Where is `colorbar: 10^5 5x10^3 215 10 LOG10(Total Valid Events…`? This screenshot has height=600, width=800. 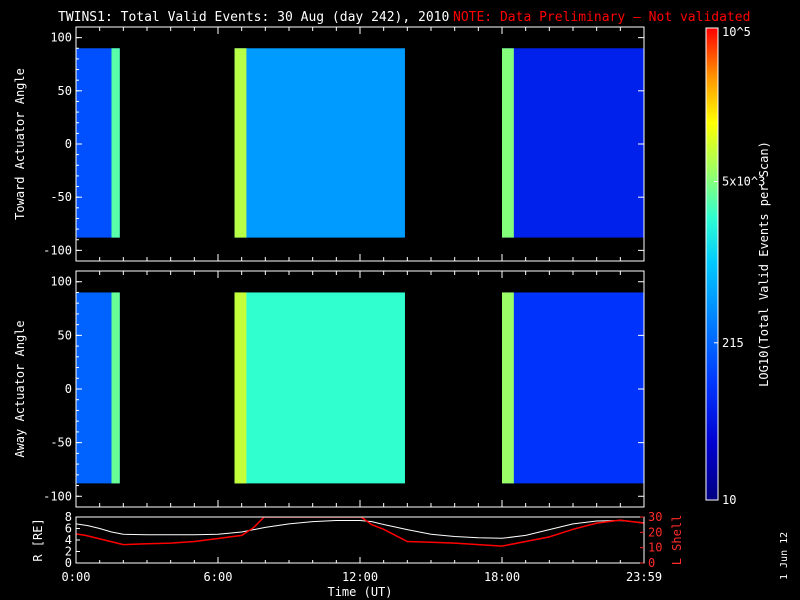 colorbar: 10^5 5x10^3 215 10 LOG10(Total Valid Events… is located at coordinates (738, 266).